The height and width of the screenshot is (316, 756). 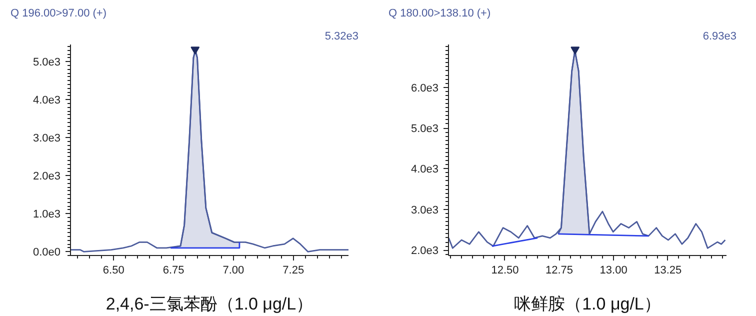 What do you see at coordinates (424, 88) in the screenshot?
I see `y-tick-label: 6.0e3` at bounding box center [424, 88].